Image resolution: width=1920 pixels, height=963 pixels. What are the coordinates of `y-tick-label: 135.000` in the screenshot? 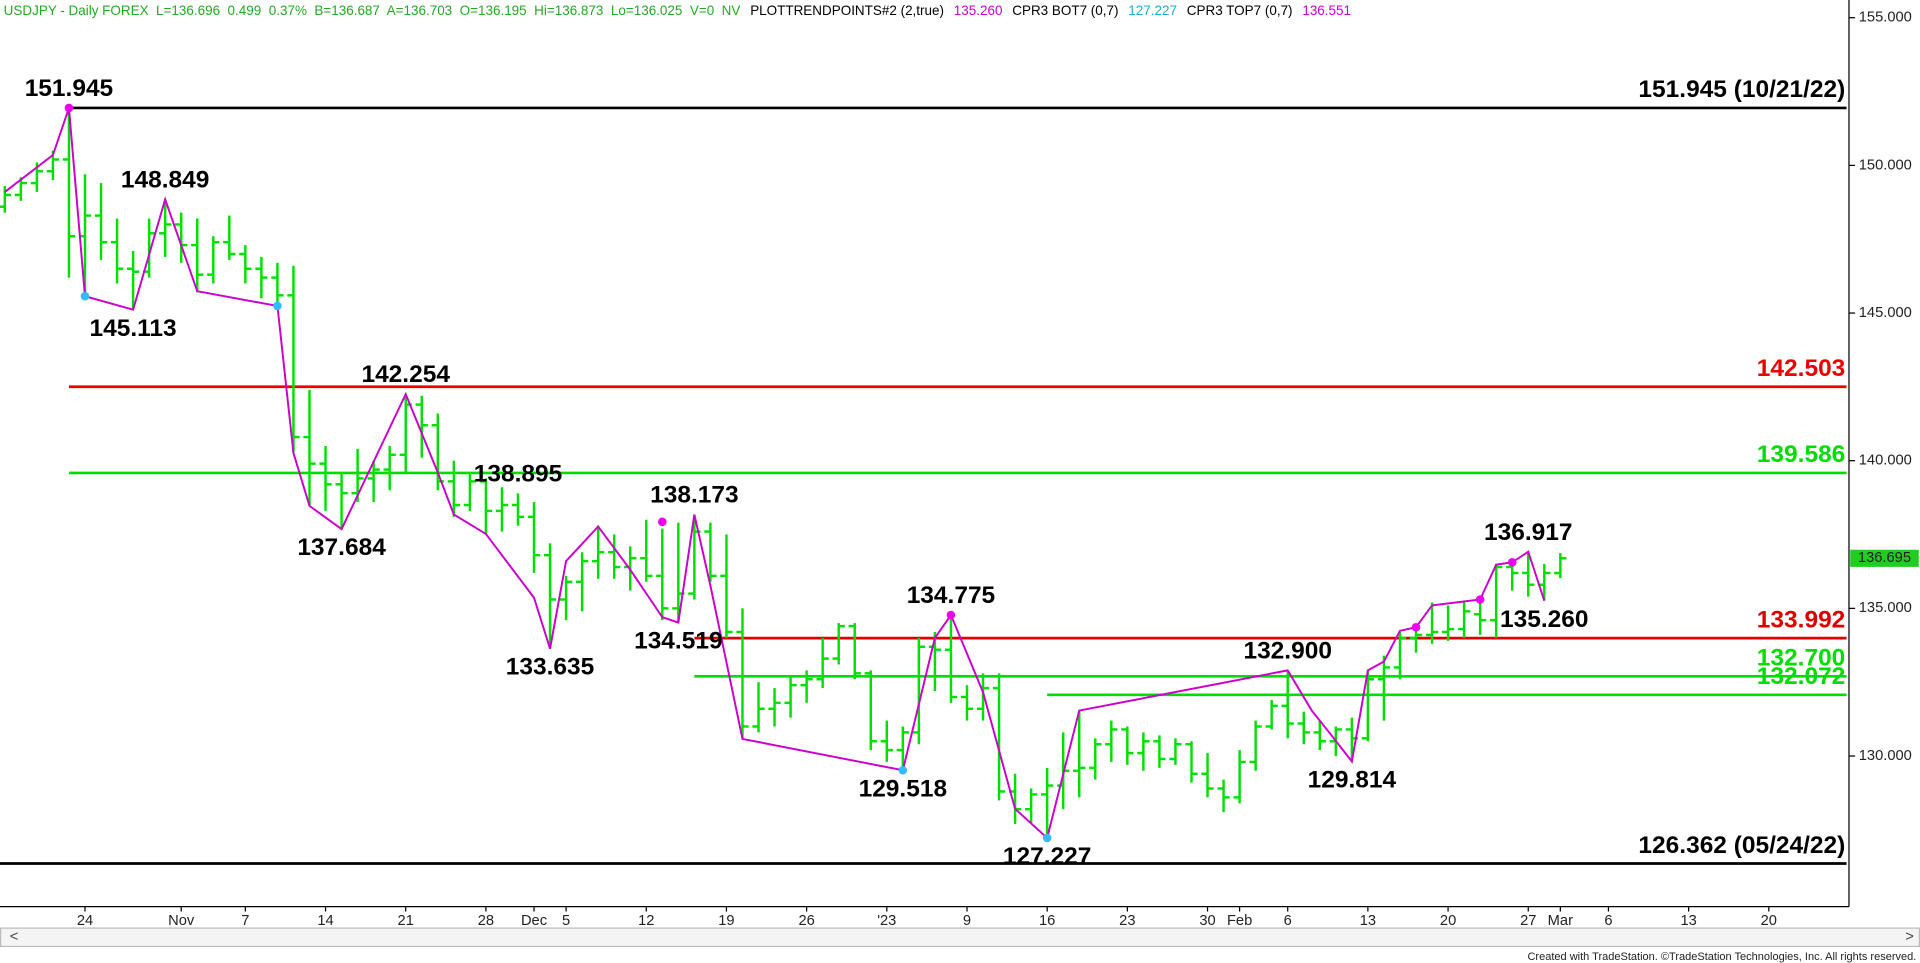 It's located at (1885, 608).